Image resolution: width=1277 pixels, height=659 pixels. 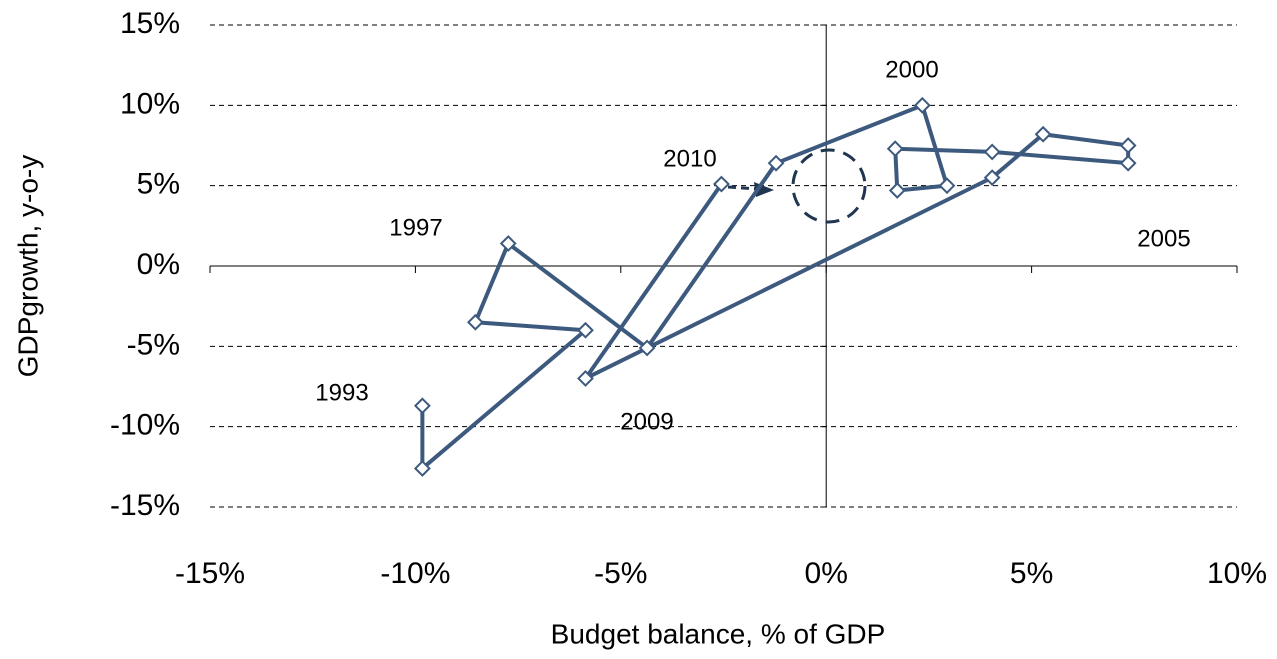 I want to click on annotation: 1997, so click(x=415, y=227).